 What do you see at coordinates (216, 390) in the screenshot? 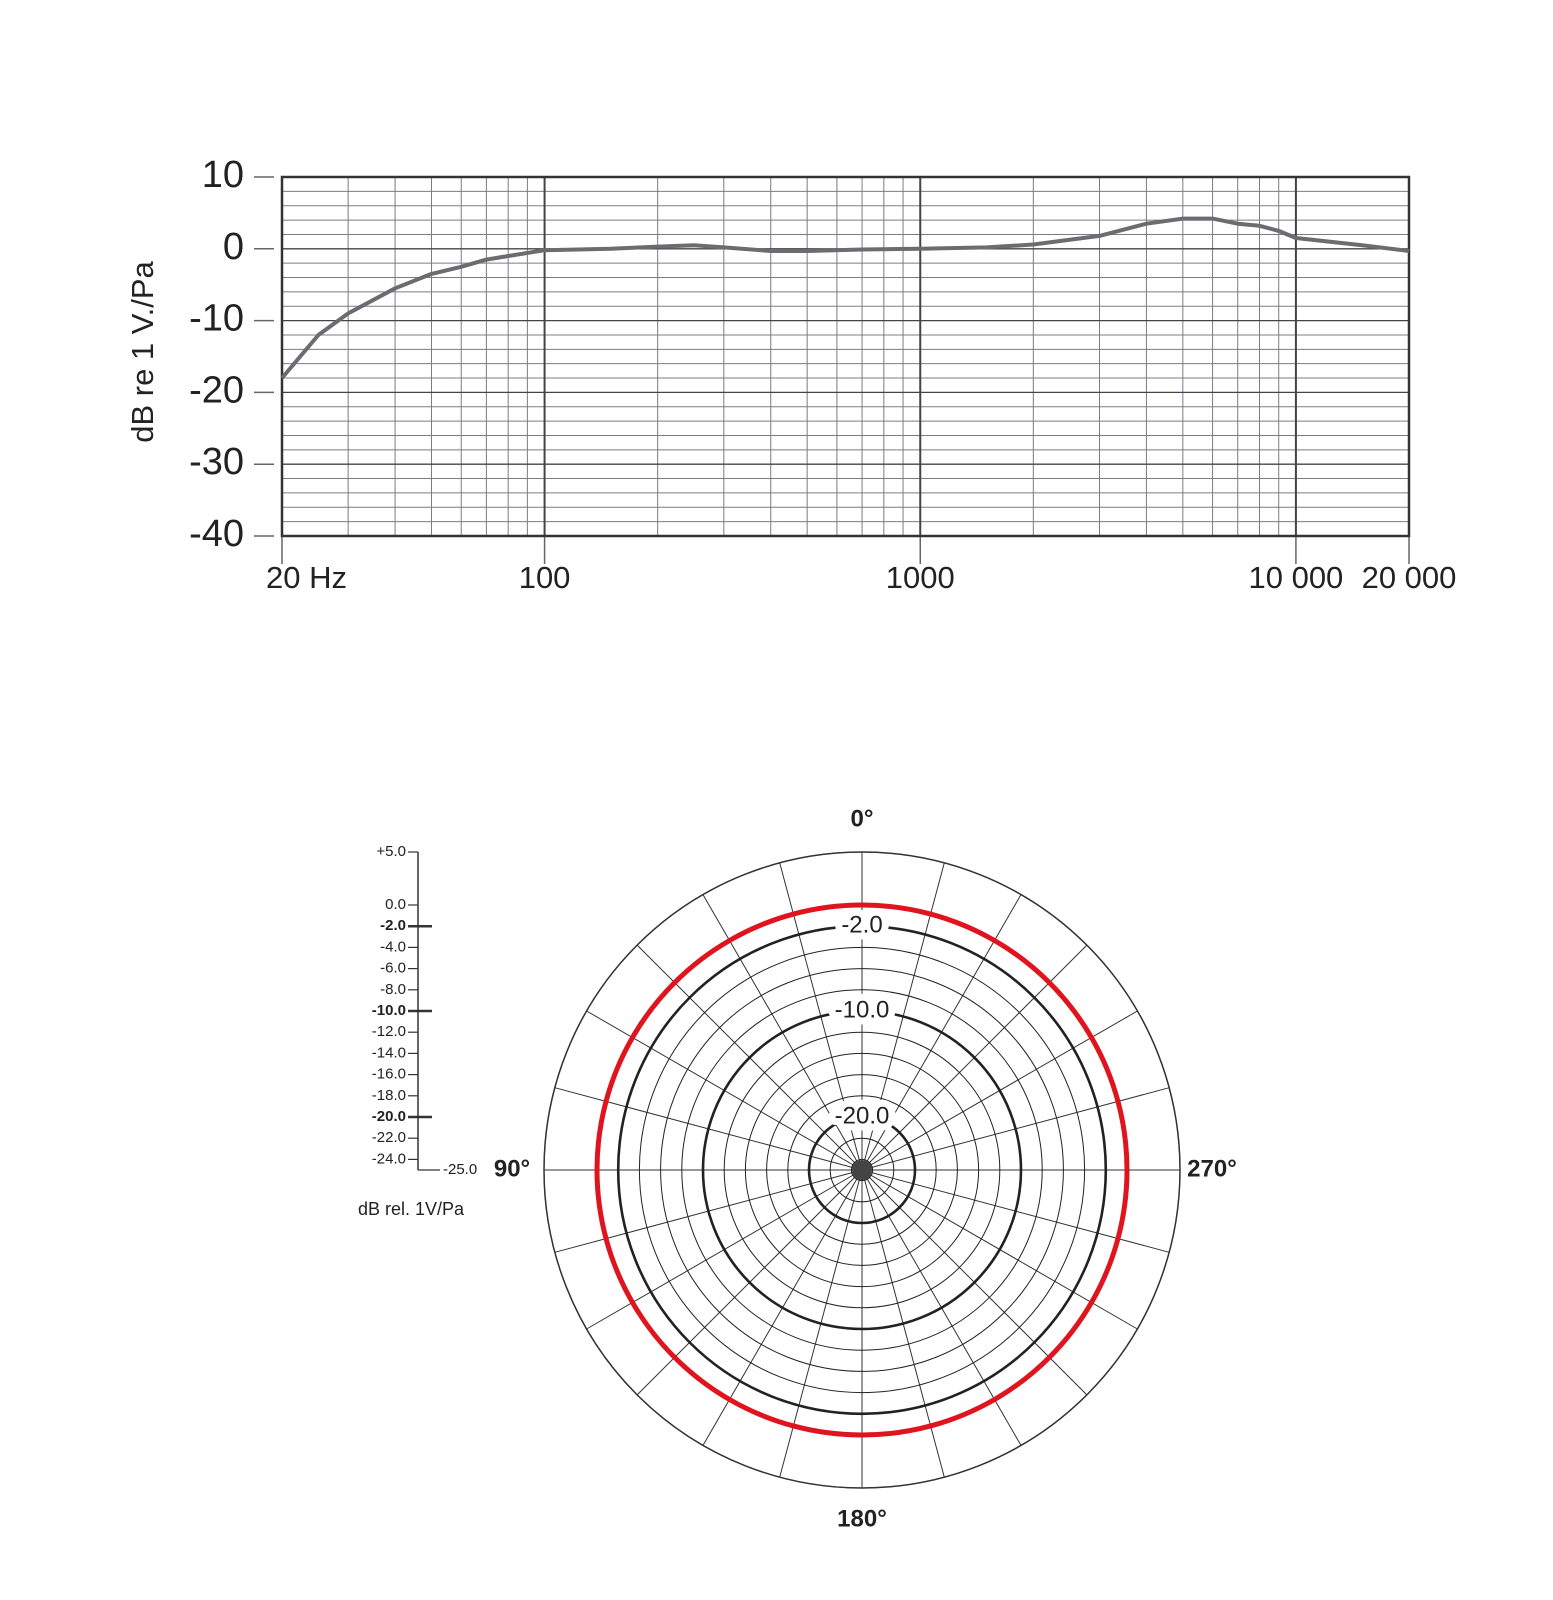
I see `y-tick-label: -20` at bounding box center [216, 390].